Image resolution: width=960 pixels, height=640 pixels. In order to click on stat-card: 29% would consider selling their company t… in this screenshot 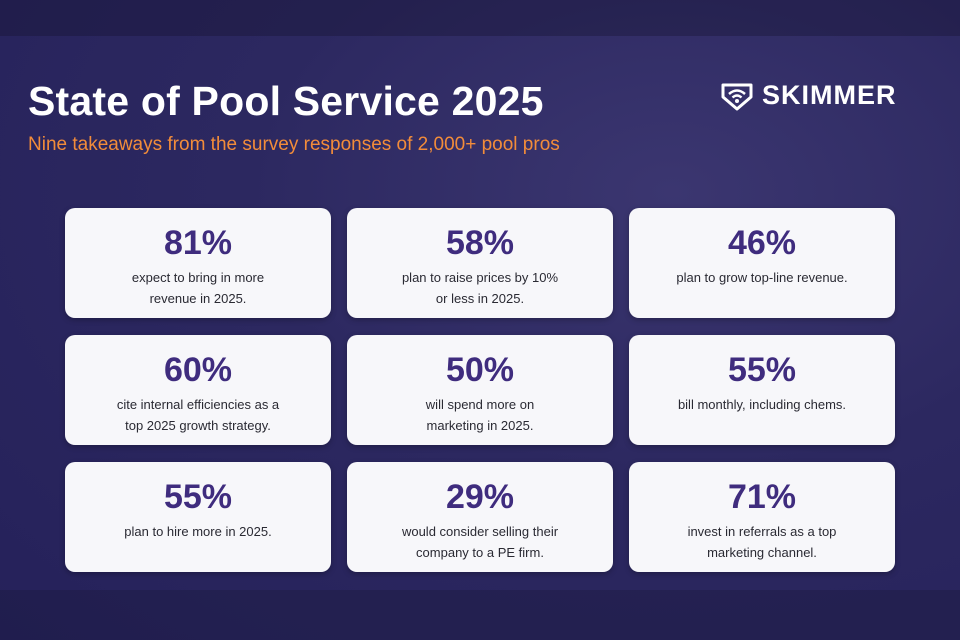, I will do `click(480, 517)`.